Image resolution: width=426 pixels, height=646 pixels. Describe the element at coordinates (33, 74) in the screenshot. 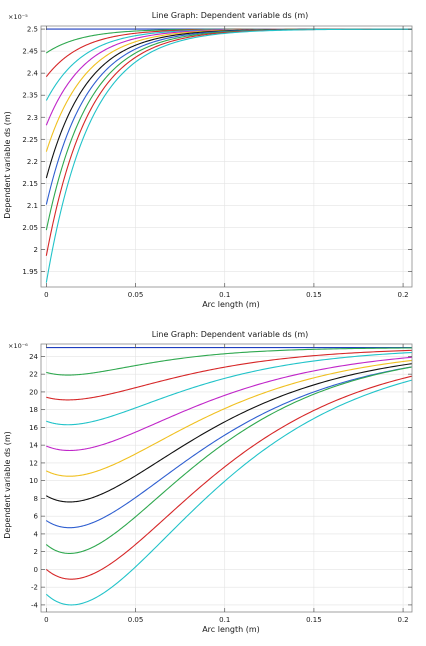

I see `top-y-tick-label: 2.4` at that location.